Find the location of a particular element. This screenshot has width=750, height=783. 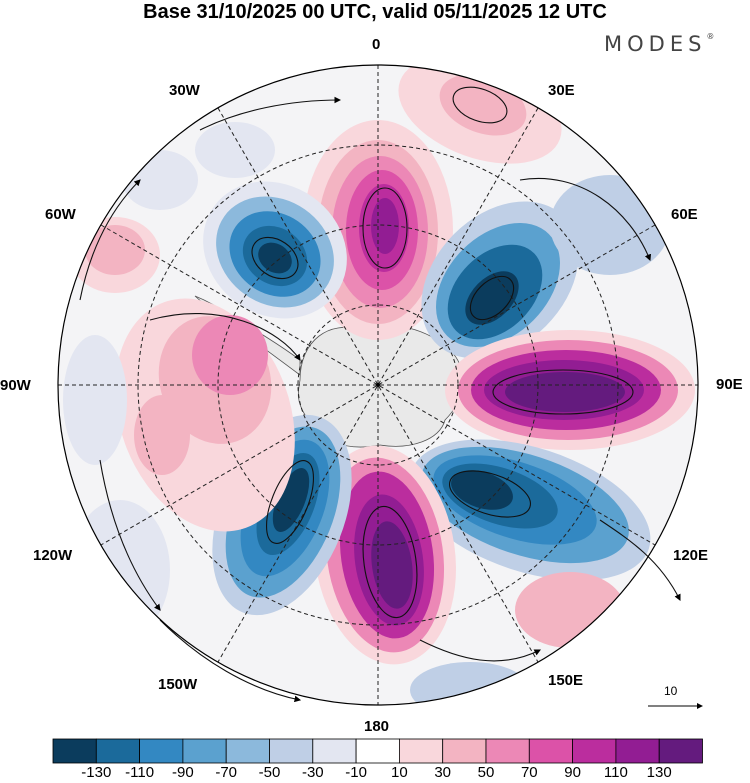

anomaly-lobe-90e is located at coordinates (570, 390).